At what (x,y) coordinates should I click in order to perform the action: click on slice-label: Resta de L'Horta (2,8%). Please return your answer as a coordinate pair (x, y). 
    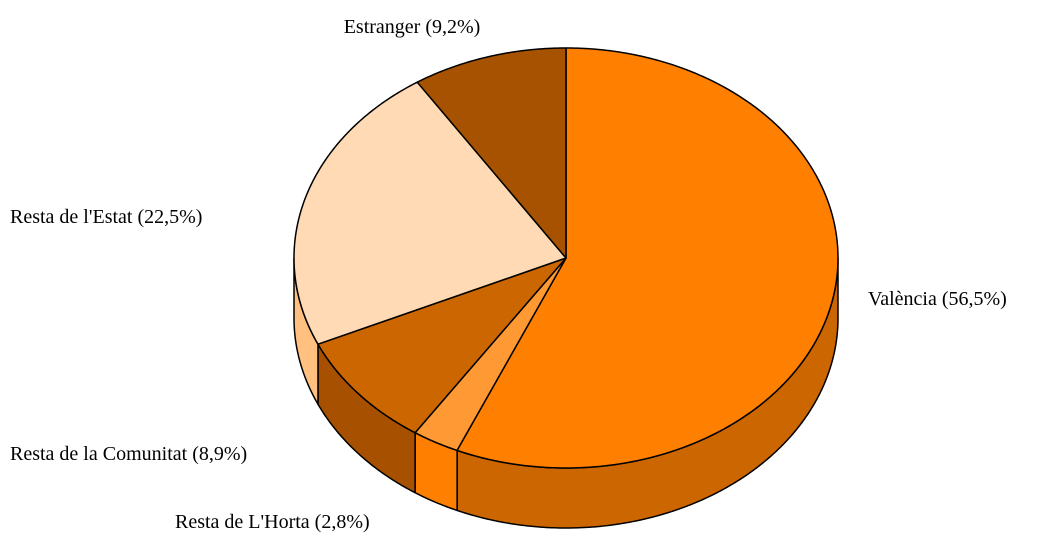
    Looking at the image, I should click on (272, 522).